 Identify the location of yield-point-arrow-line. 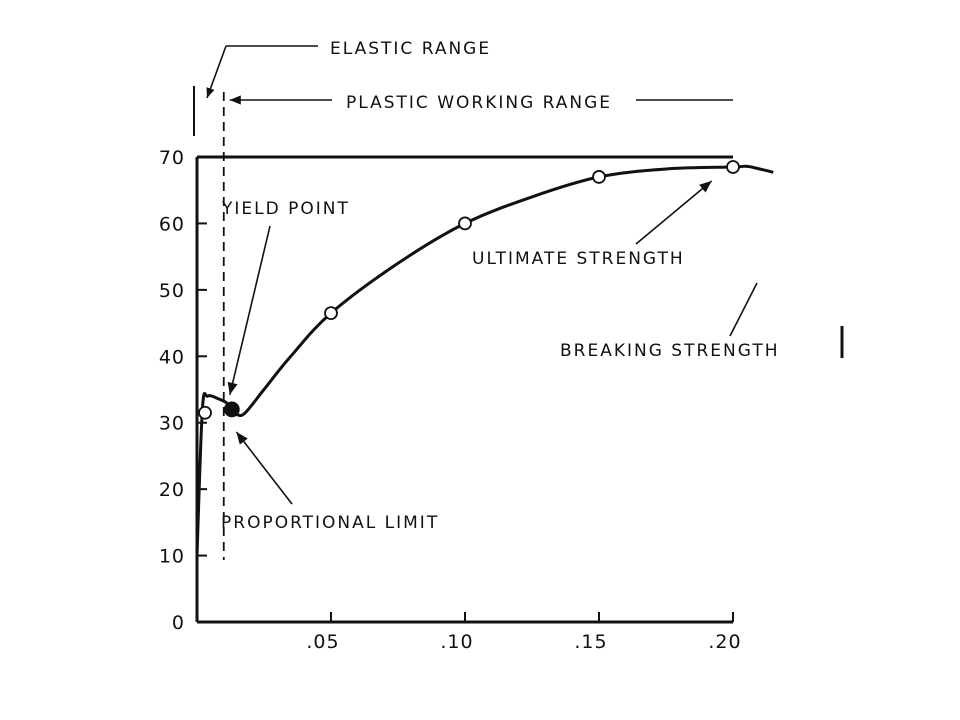
(250, 310).